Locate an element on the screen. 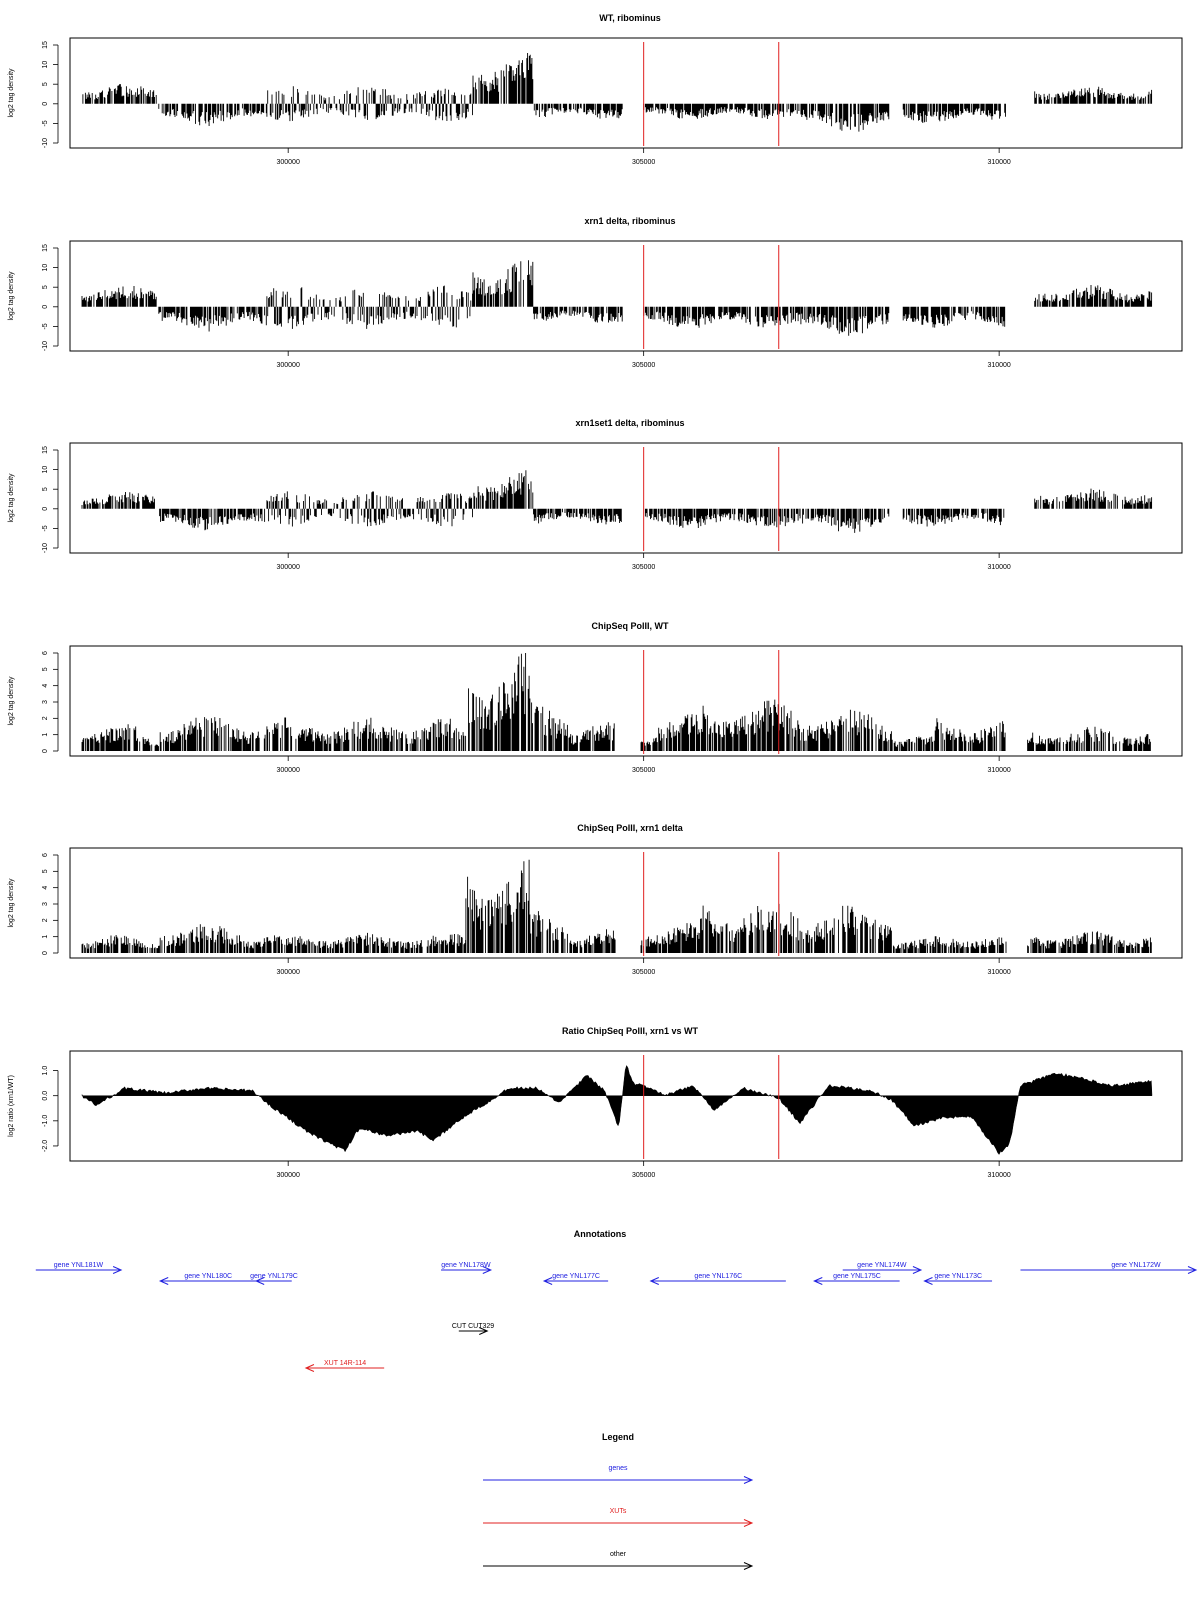 This screenshot has height=1600, width=1200. annotations-title: Annotations is located at coordinates (600, 1234).